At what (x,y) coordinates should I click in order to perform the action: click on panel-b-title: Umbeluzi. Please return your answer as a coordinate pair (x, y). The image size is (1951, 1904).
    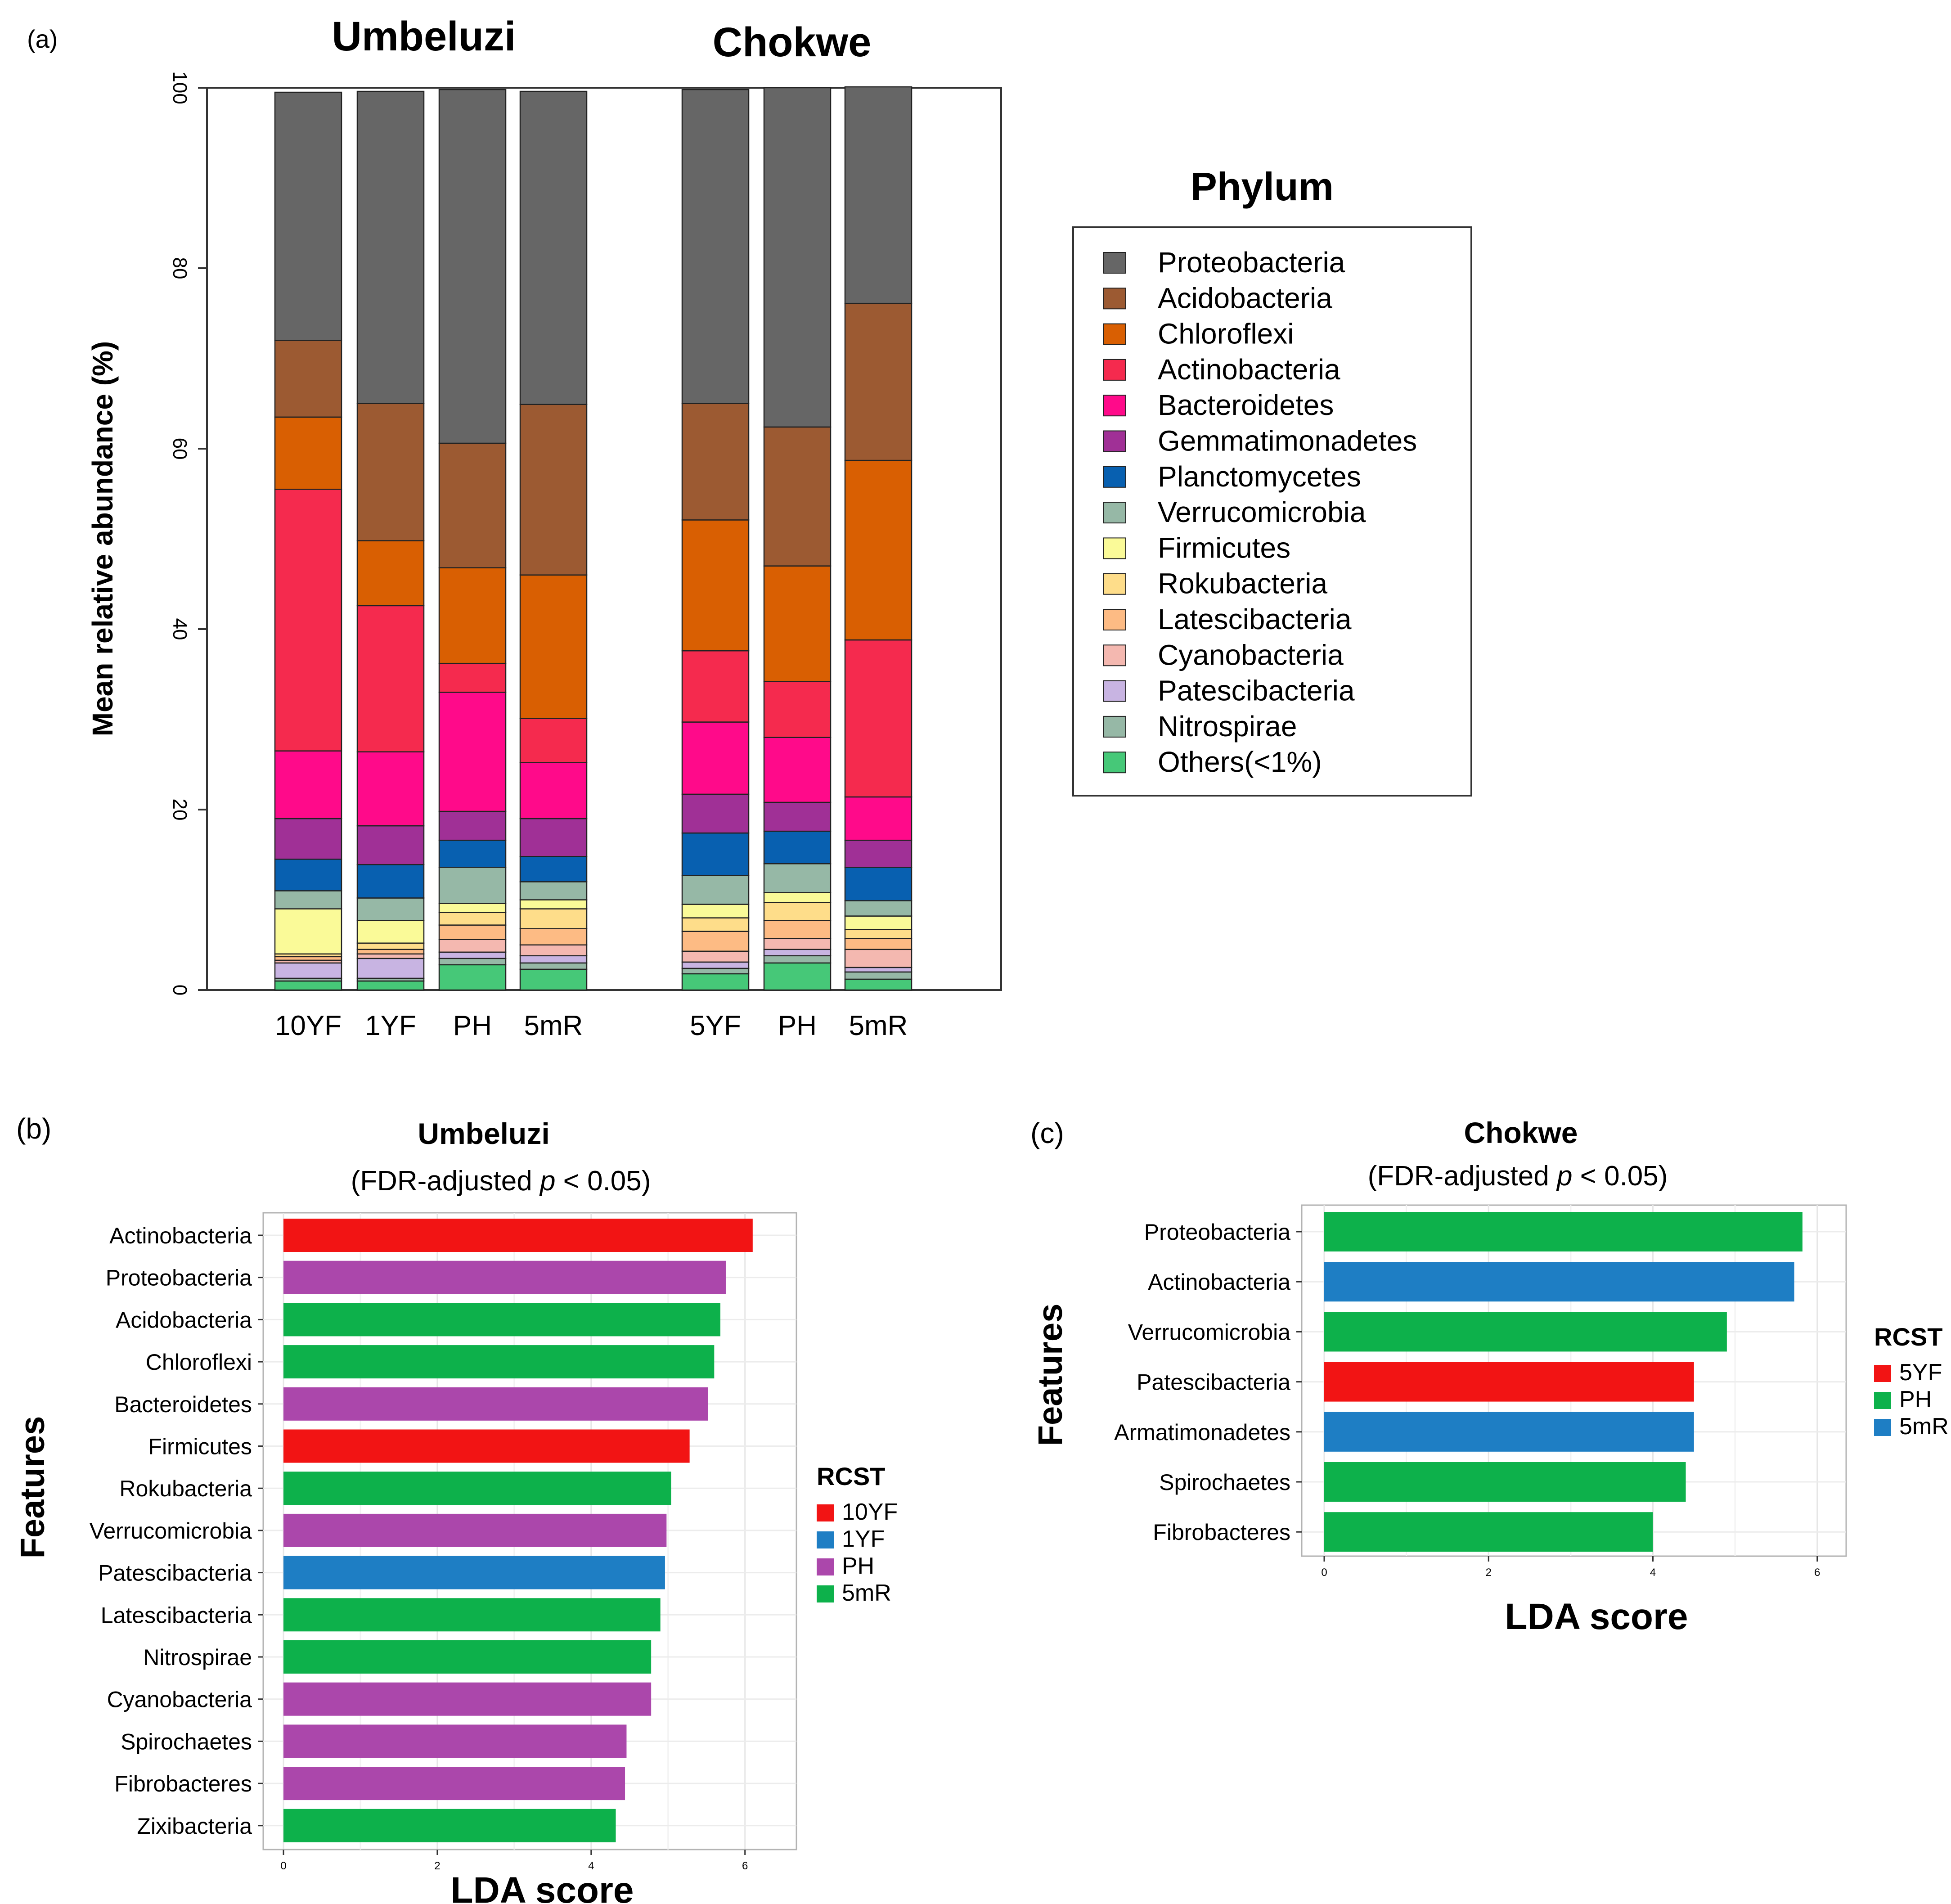
    Looking at the image, I should click on (483, 1133).